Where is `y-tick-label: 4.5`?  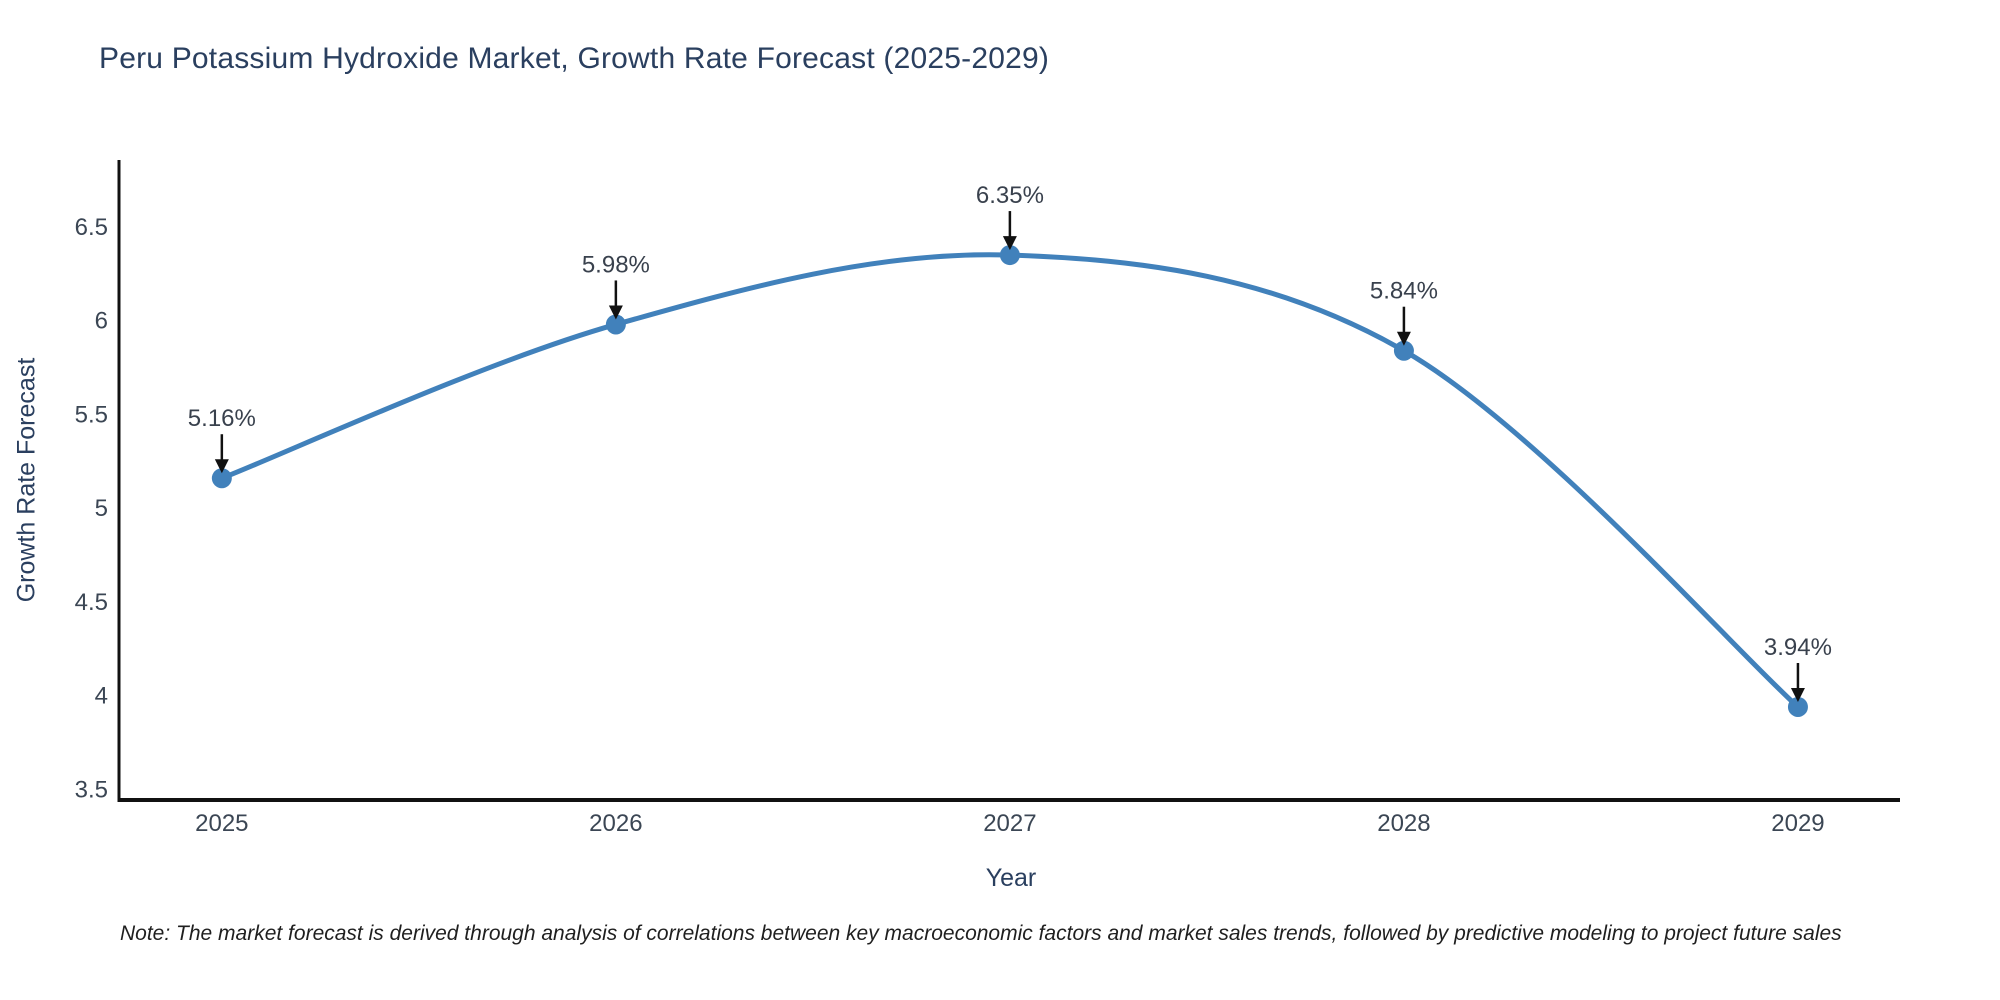
y-tick-label: 4.5 is located at coordinates (91, 602).